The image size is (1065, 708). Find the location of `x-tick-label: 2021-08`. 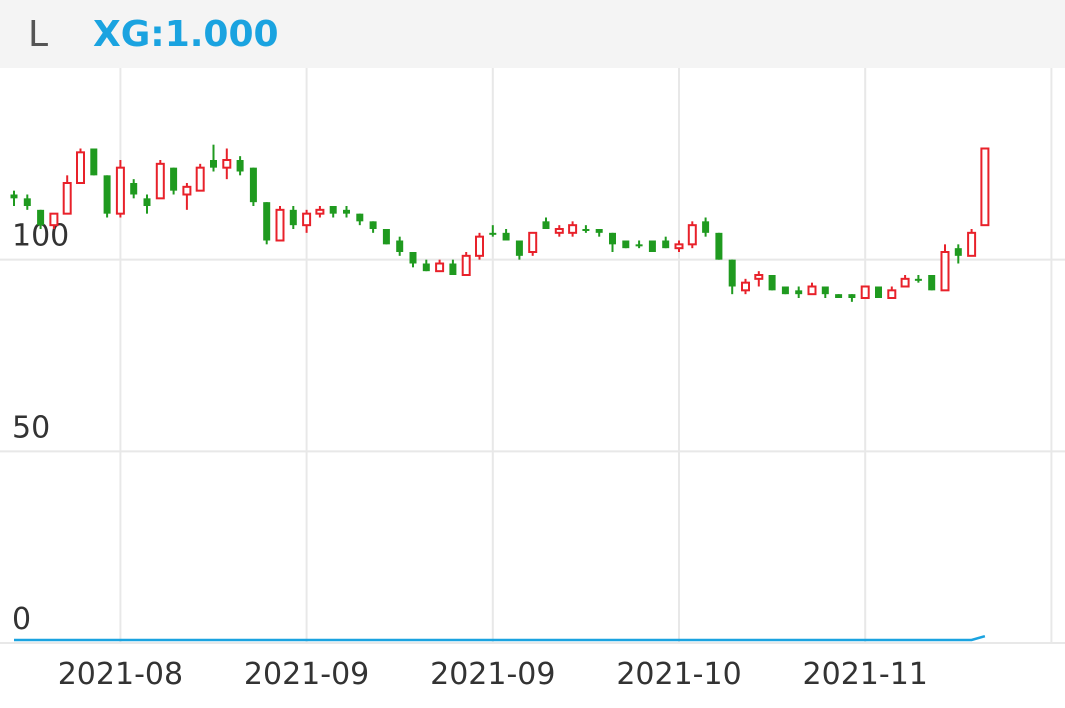

x-tick-label: 2021-08 is located at coordinates (120, 674).